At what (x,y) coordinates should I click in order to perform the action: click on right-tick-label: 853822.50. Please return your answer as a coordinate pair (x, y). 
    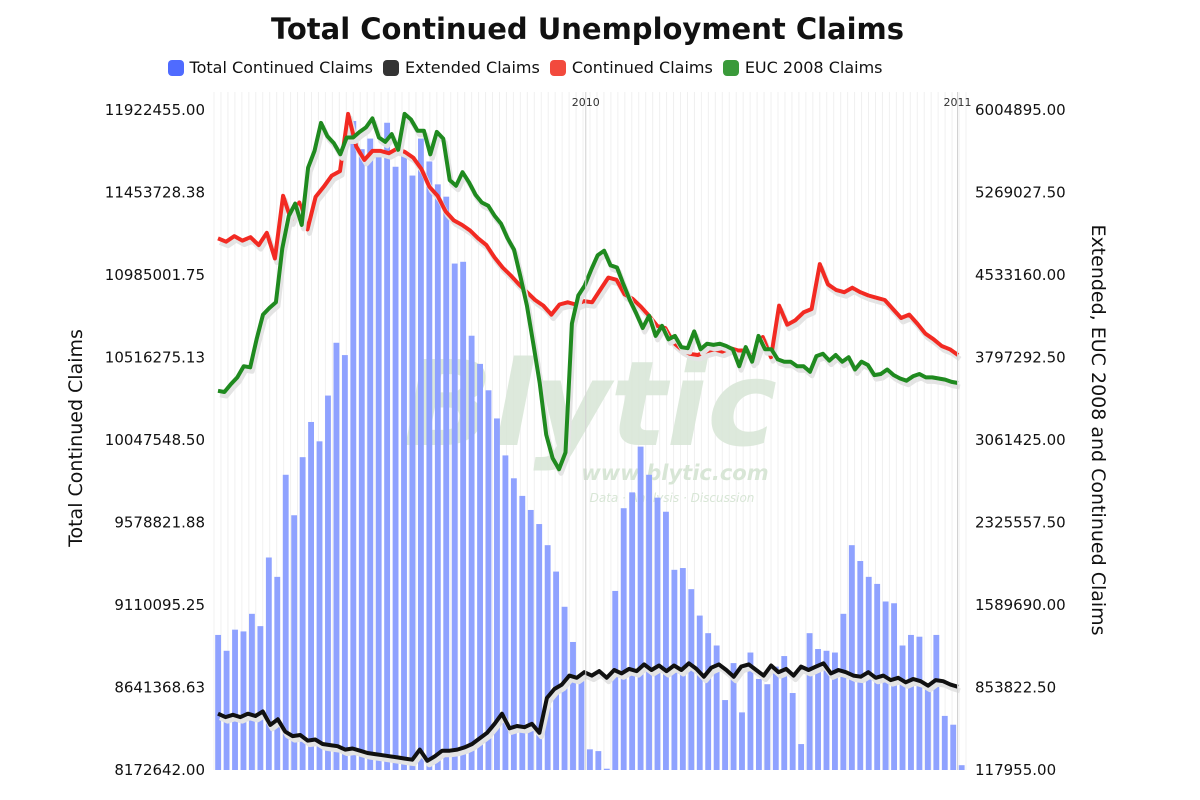
    Looking at the image, I should click on (1015, 688).